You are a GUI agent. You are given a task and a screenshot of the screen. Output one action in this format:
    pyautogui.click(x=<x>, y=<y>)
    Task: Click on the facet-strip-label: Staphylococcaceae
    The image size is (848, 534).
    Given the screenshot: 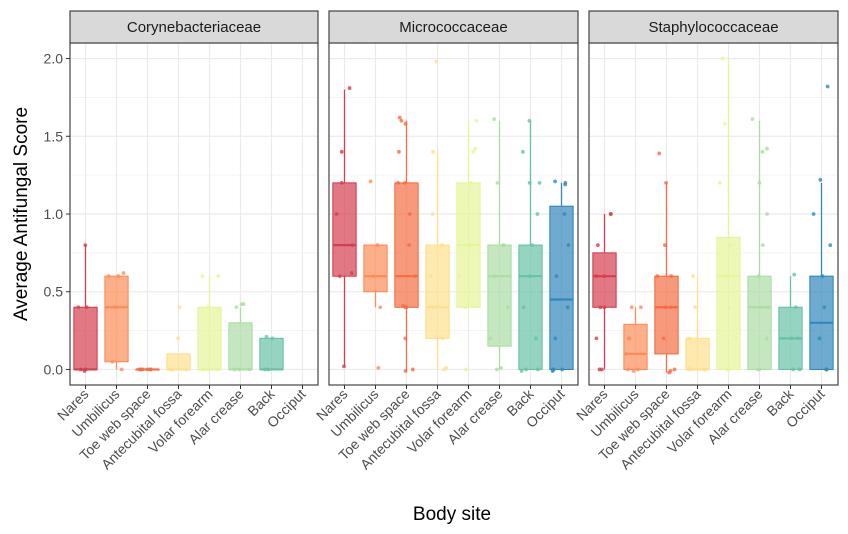 What is the action you would take?
    pyautogui.click(x=713, y=27)
    